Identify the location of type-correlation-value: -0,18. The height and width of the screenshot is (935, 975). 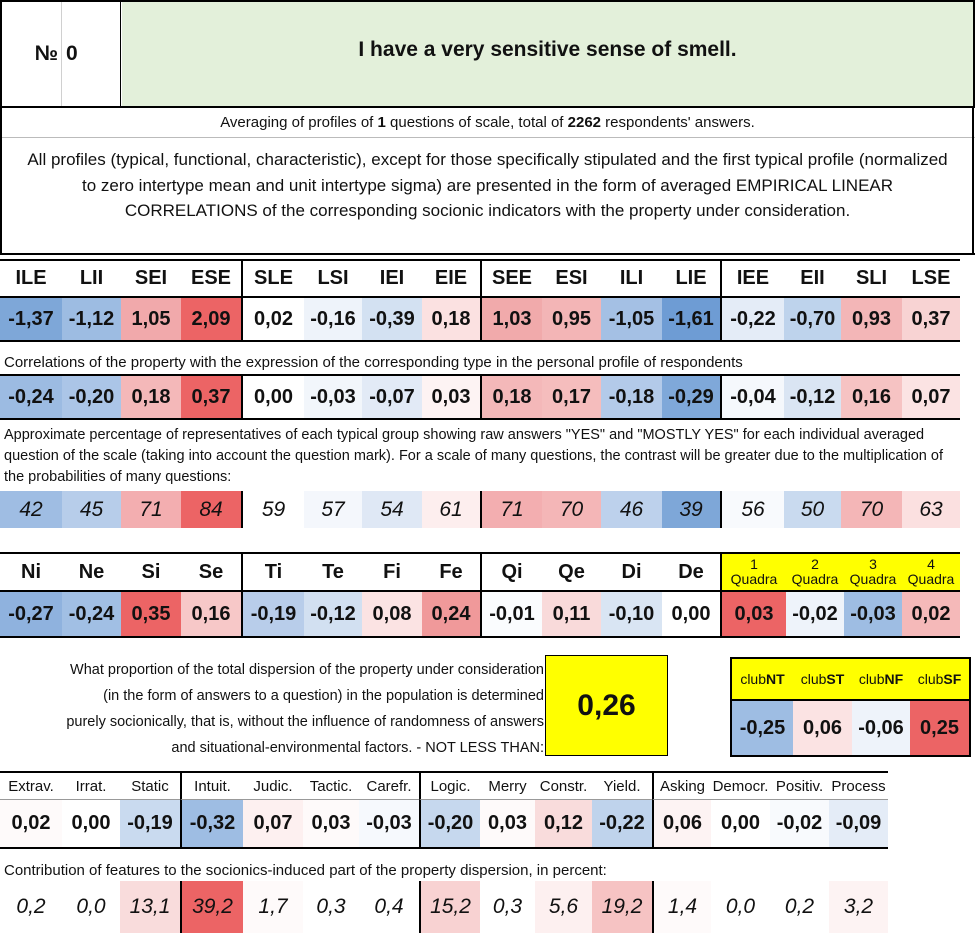
(631, 397).